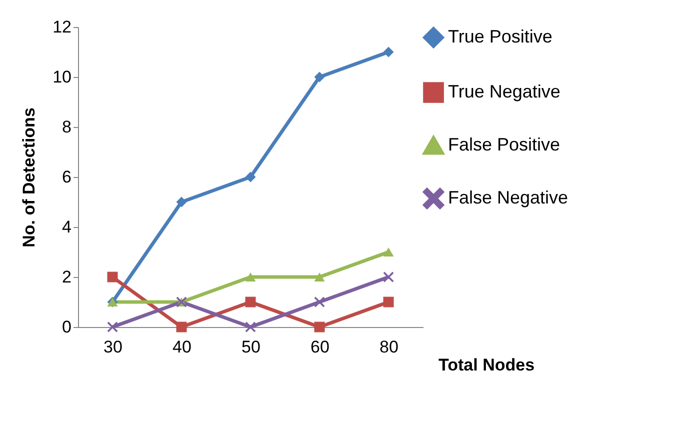 This screenshot has width=686, height=421. What do you see at coordinates (389, 347) in the screenshot?
I see `x-tick-label: 80` at bounding box center [389, 347].